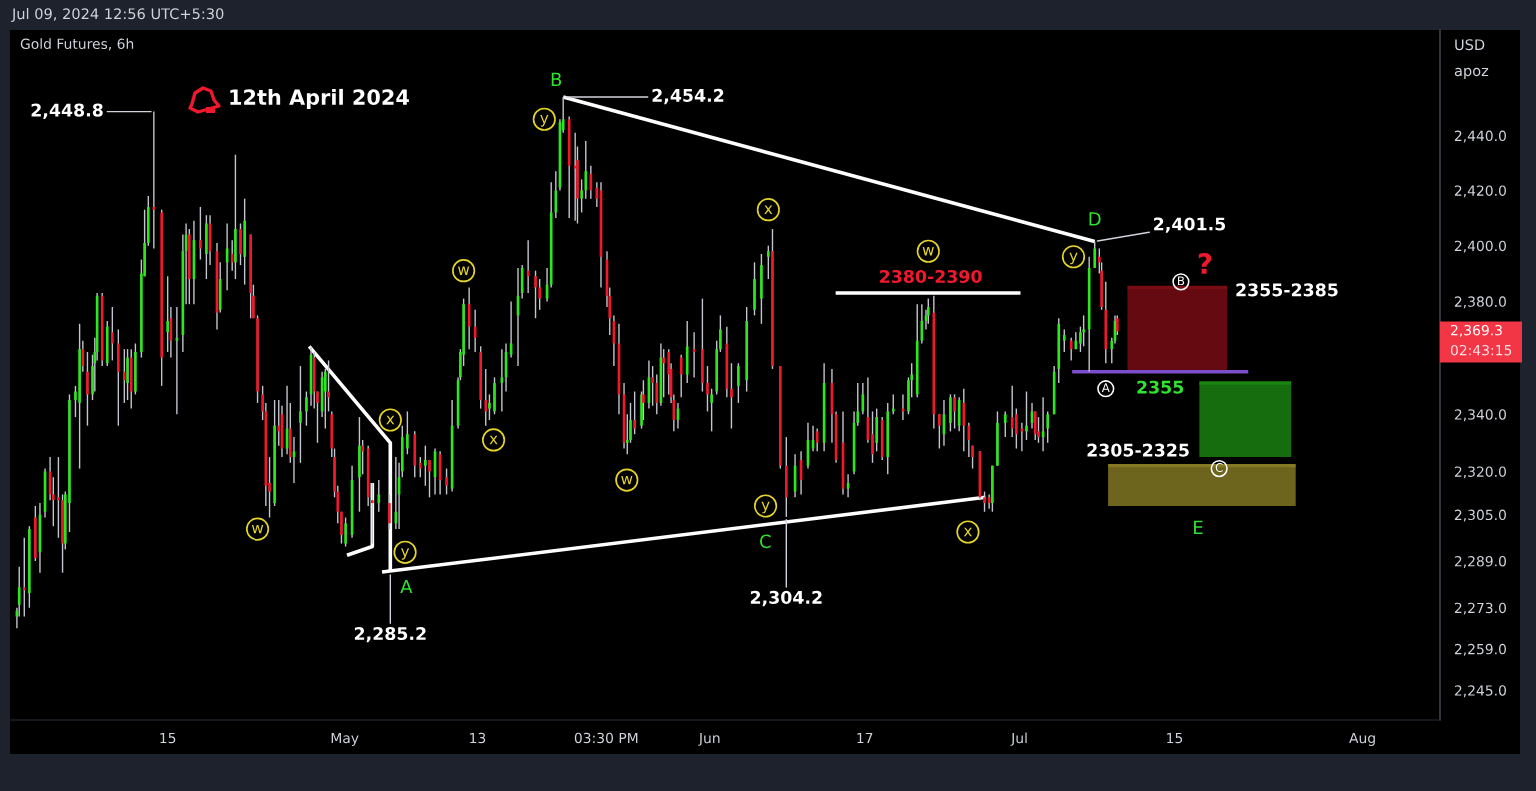 This screenshot has width=1536, height=791. Describe the element at coordinates (1481, 350) in the screenshot. I see `text: 02:43:15` at that location.